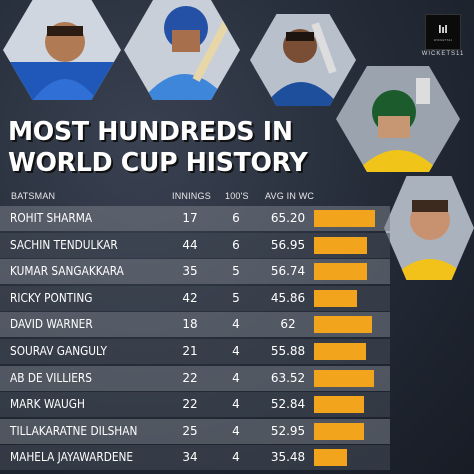 Image resolution: width=474 pixels, height=474 pixels. Describe the element at coordinates (191, 196) in the screenshot. I see `header-innings: INNINGS` at that location.